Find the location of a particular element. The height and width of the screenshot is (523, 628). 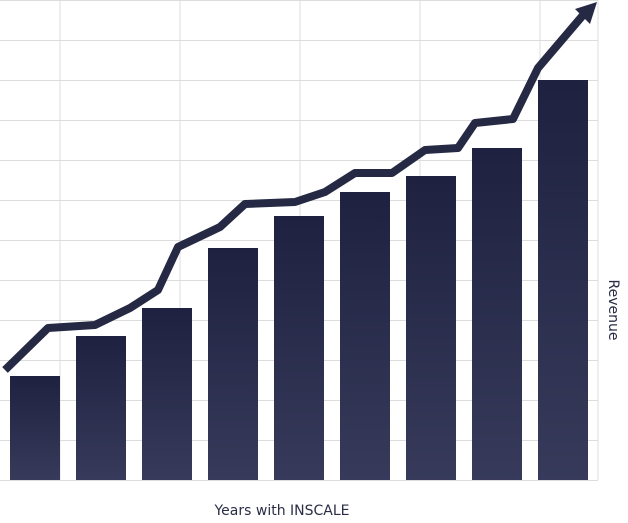

x-axis-label: Years with INSCALE is located at coordinates (281, 511).